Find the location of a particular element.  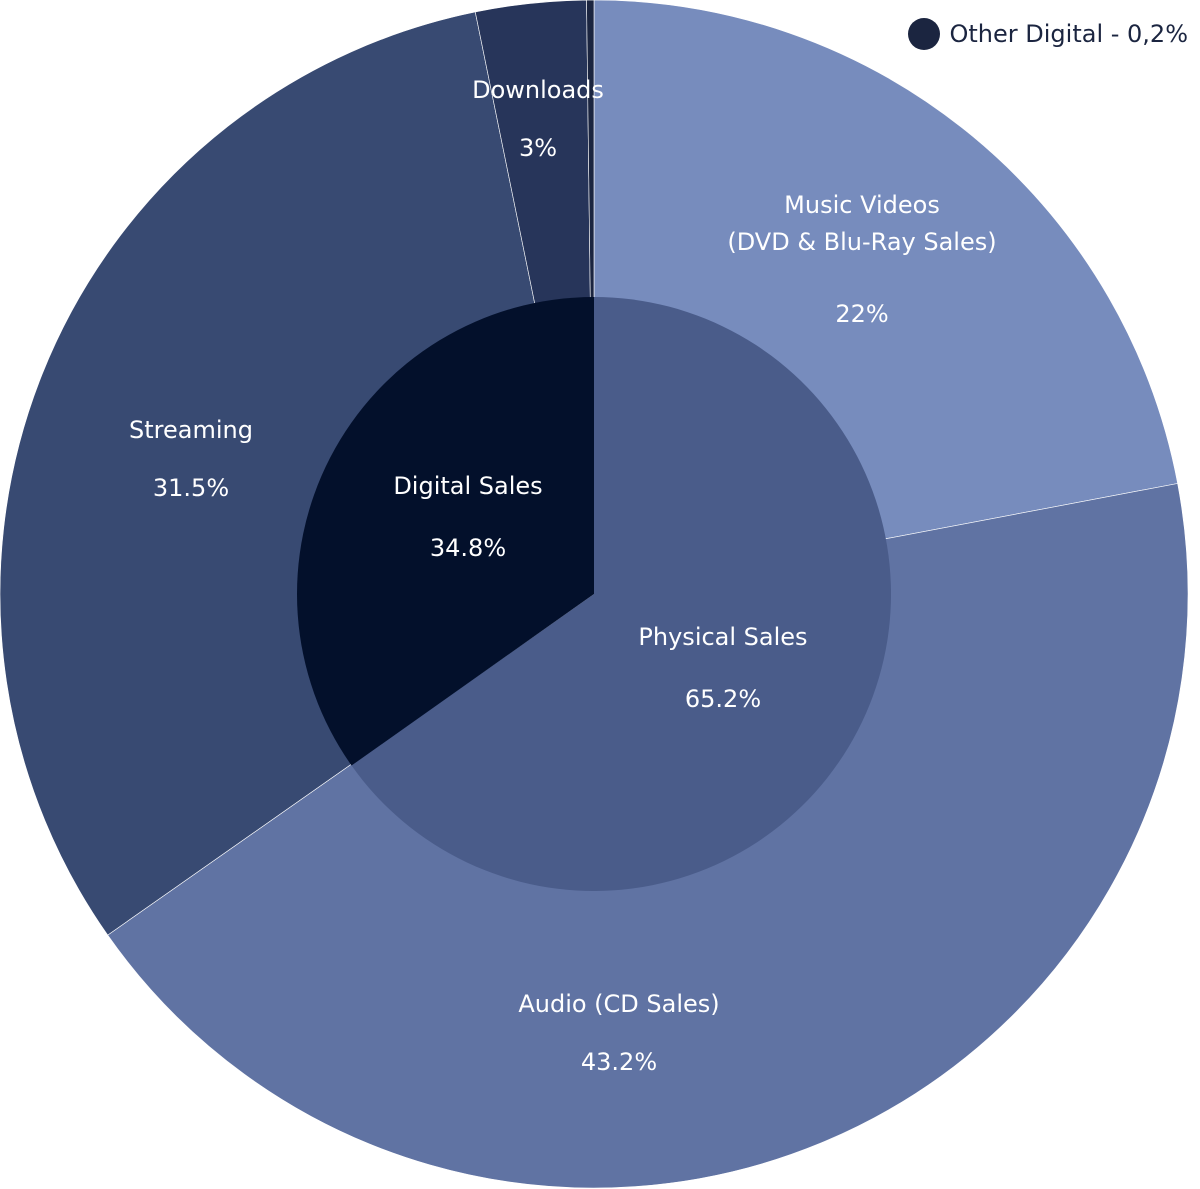

label-music-videos-value: 22% is located at coordinates (861, 314).